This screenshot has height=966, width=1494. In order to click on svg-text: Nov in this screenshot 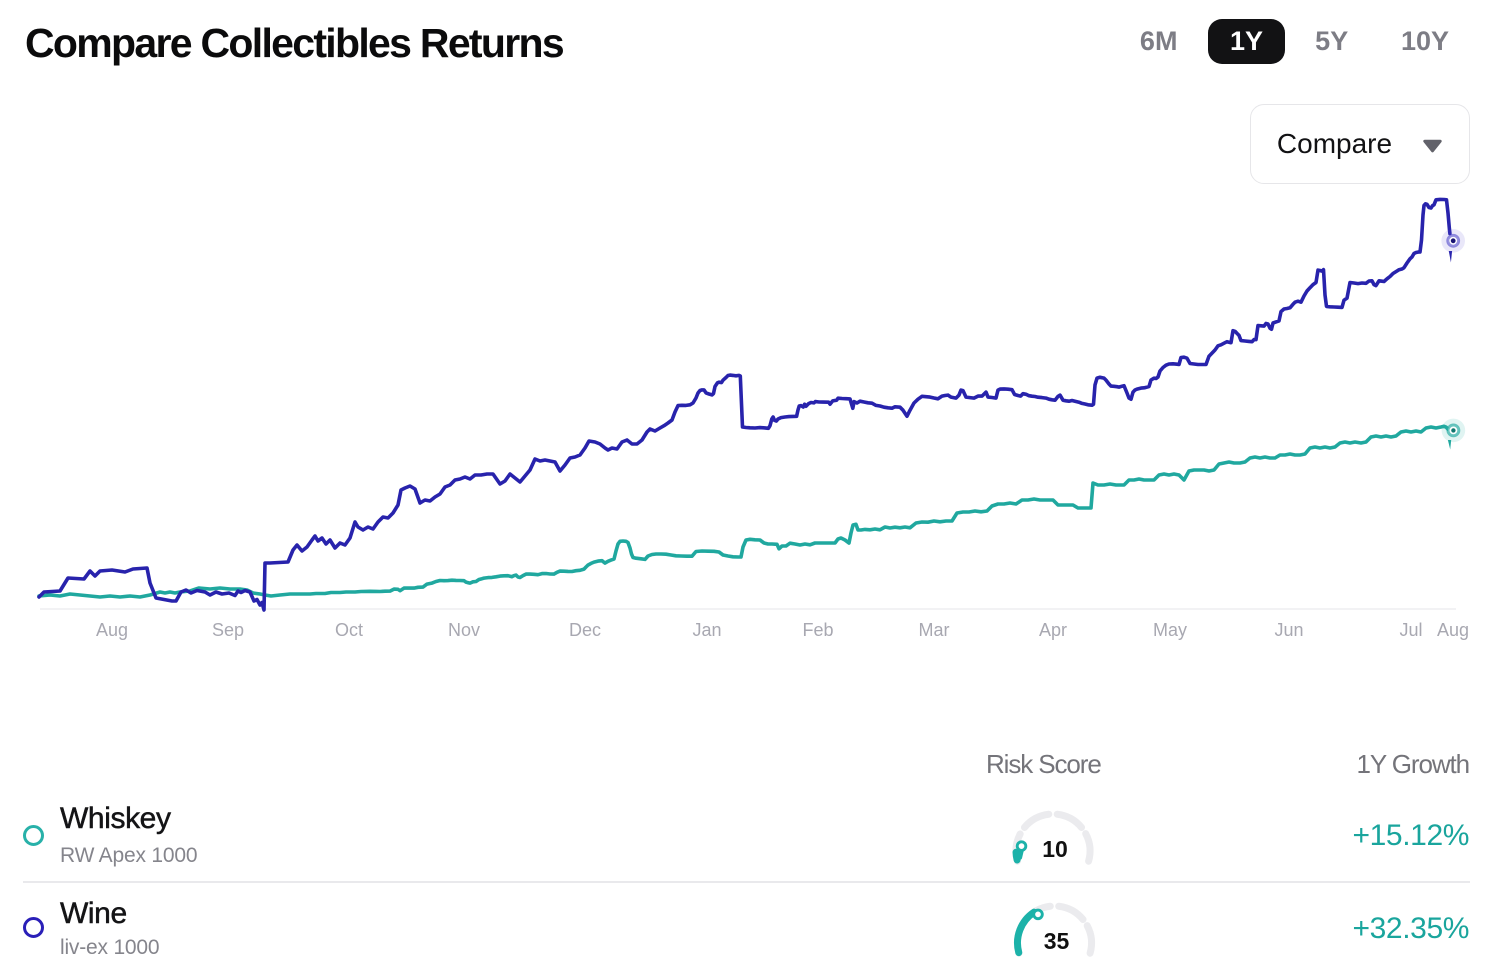, I will do `click(464, 630)`.